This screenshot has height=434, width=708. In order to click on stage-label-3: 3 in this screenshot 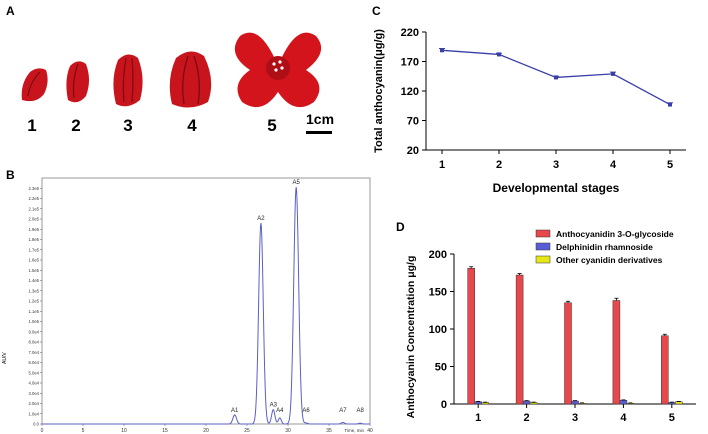, I will do `click(128, 125)`.